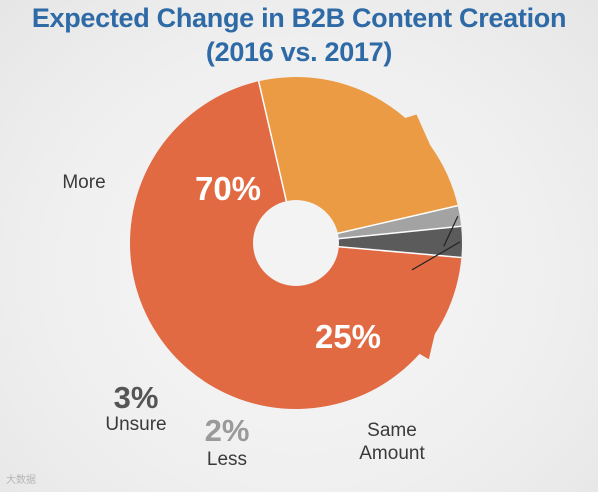 This screenshot has height=492, width=598. Describe the element at coordinates (358, 160) in the screenshot. I see `slice-same-amount` at that location.